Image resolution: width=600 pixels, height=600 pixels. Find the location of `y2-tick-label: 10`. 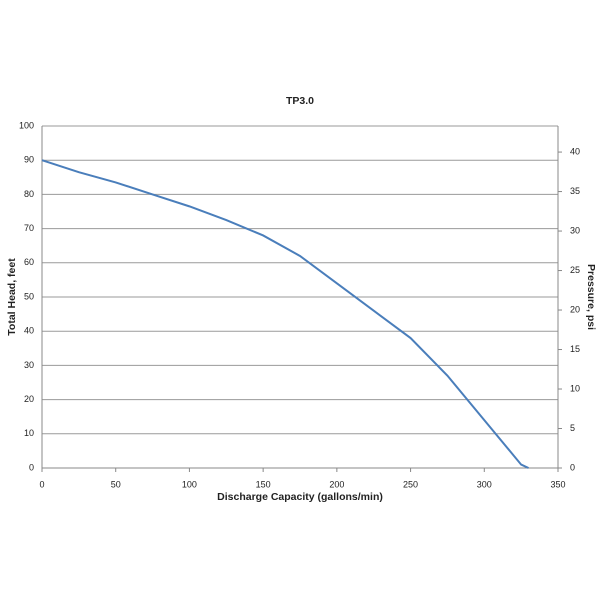

y2-tick-label: 10 is located at coordinates (575, 388).